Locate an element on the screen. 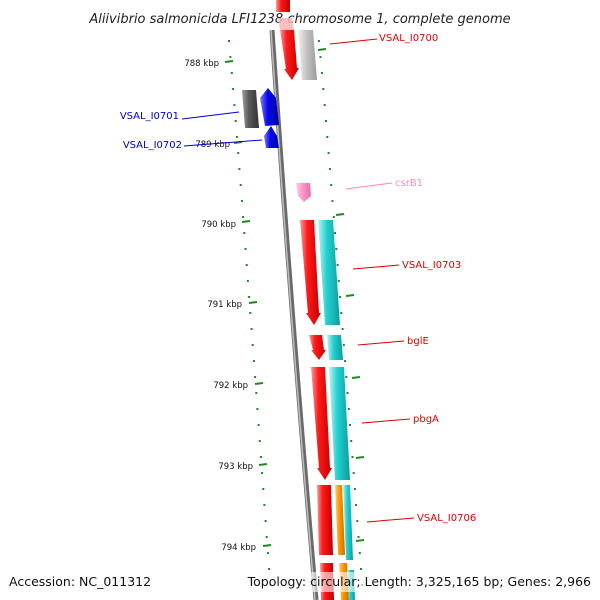 This screenshot has height=600, width=600. gene-red-top is located at coordinates (283, 6).